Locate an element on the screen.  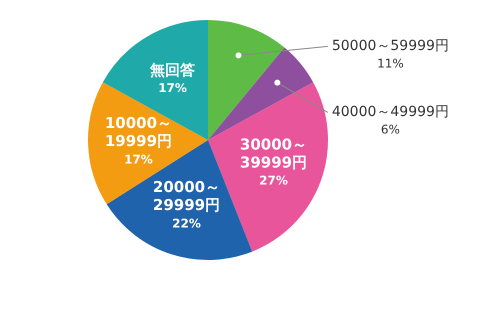
data-label: 11% is located at coordinates (390, 63).